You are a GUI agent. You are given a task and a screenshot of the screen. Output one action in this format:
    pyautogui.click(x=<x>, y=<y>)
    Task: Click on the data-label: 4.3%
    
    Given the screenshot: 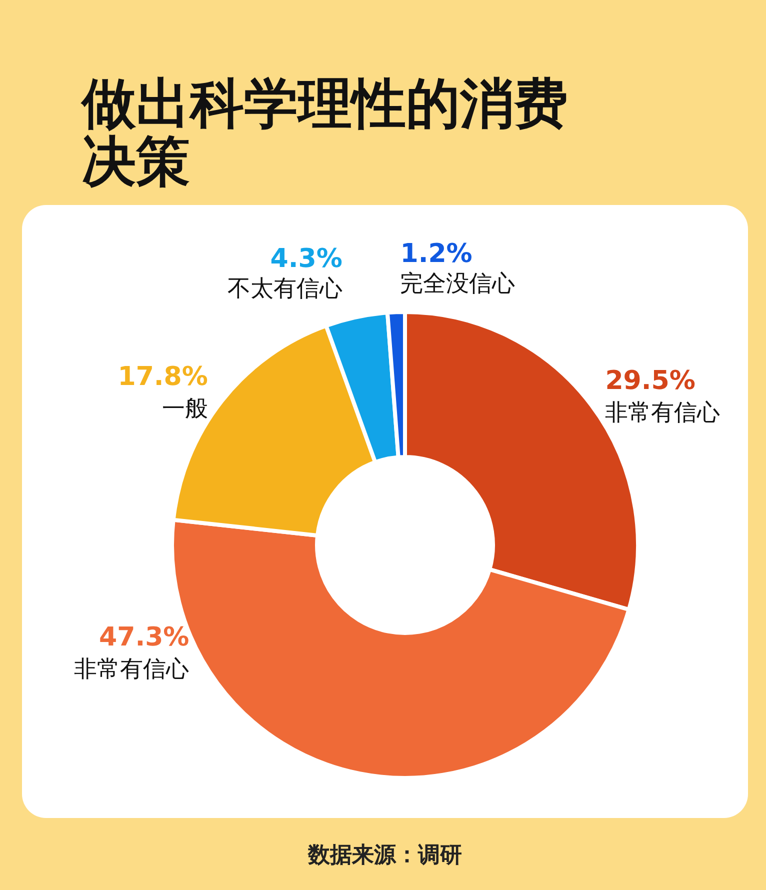 What is the action you would take?
    pyautogui.click(x=306, y=259)
    